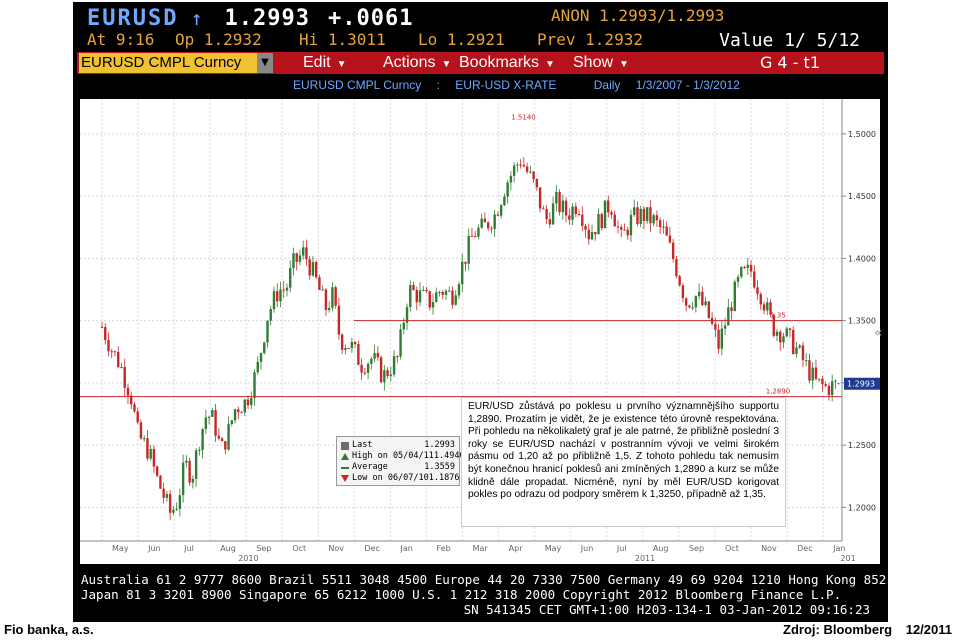 The height and width of the screenshot is (640, 960). I want to click on menu-show: Show ▼, so click(601, 64).